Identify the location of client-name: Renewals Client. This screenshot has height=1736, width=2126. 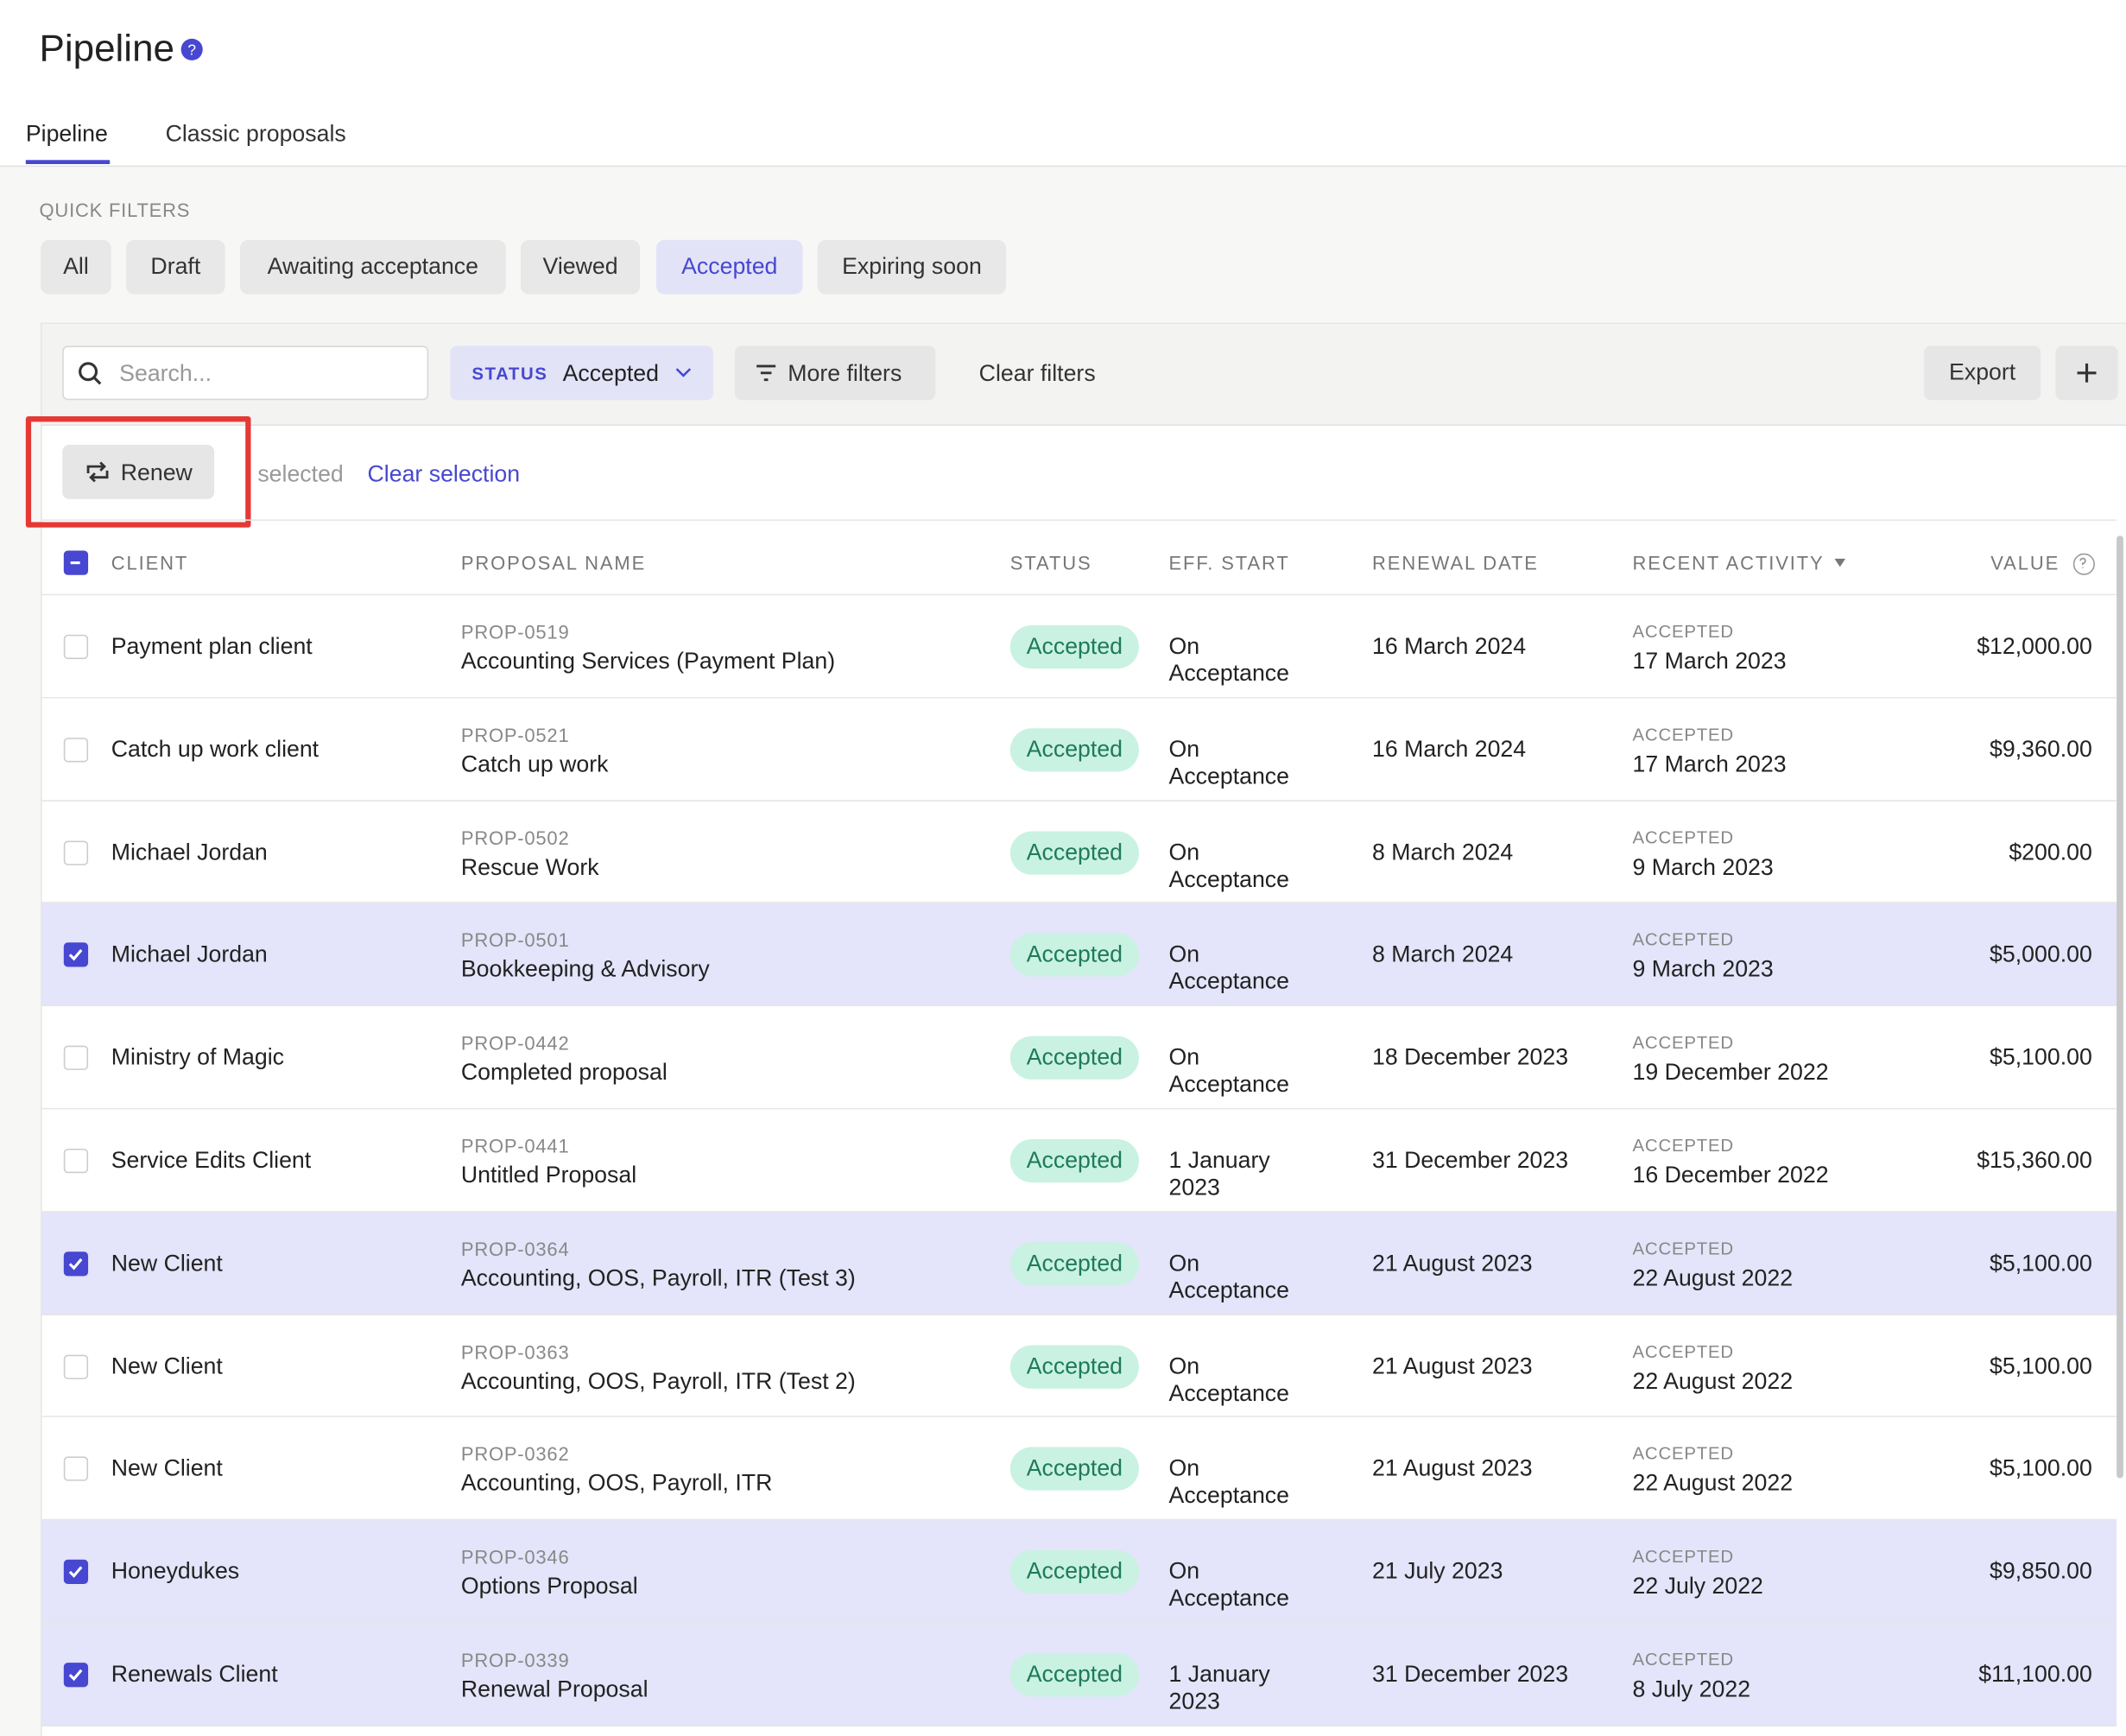
(194, 1674).